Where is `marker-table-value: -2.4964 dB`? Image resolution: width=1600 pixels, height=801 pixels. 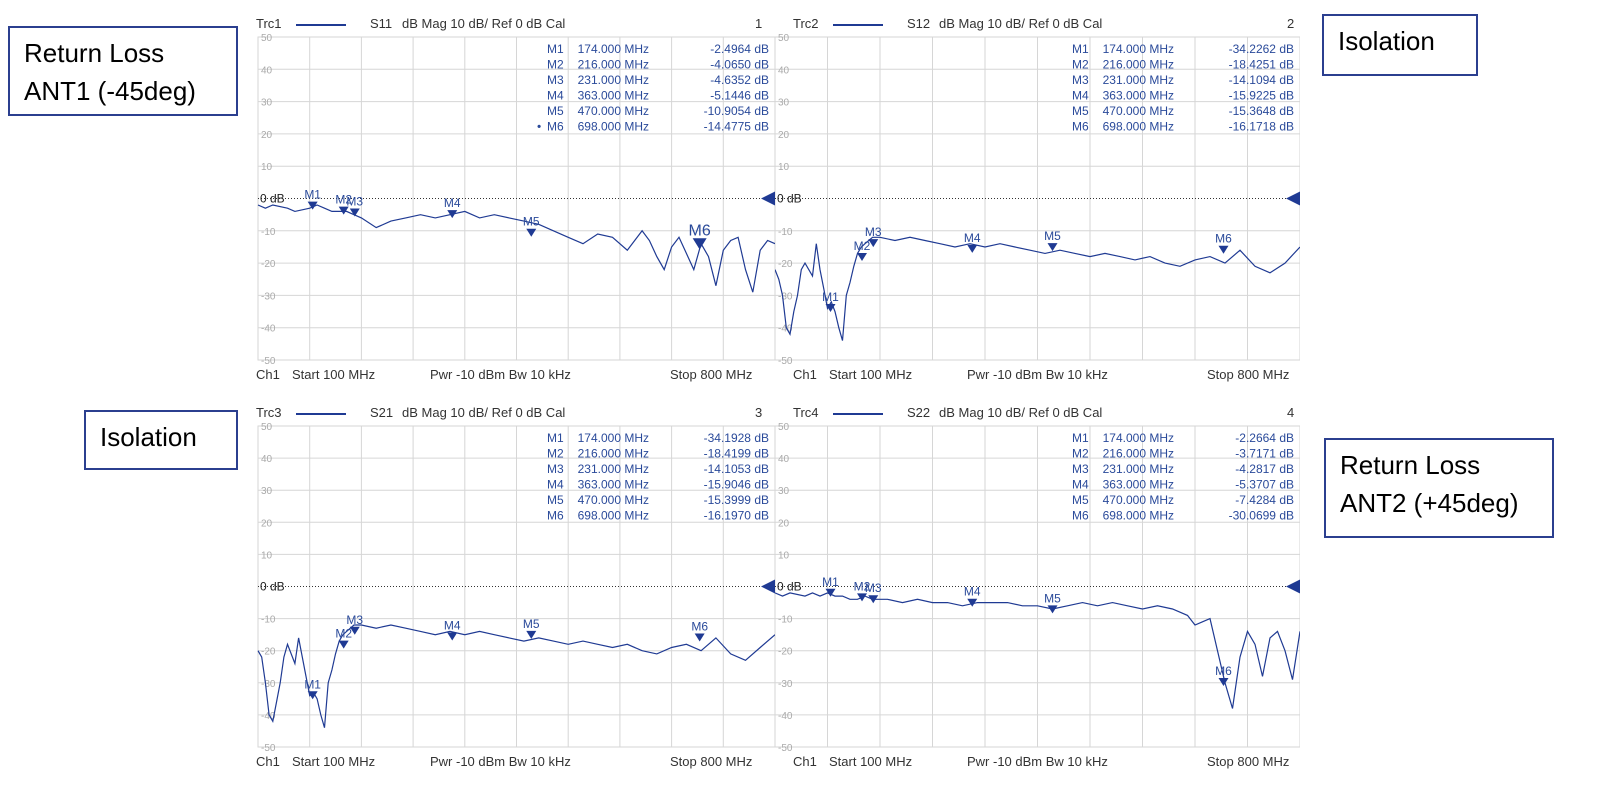
marker-table-value: -2.4964 dB is located at coordinates (739, 49).